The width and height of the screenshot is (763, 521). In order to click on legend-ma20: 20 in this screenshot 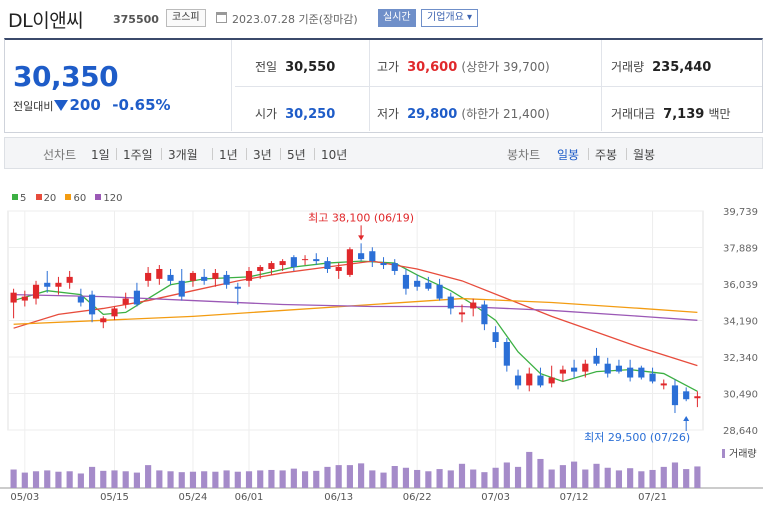, I will do `click(45, 198)`.